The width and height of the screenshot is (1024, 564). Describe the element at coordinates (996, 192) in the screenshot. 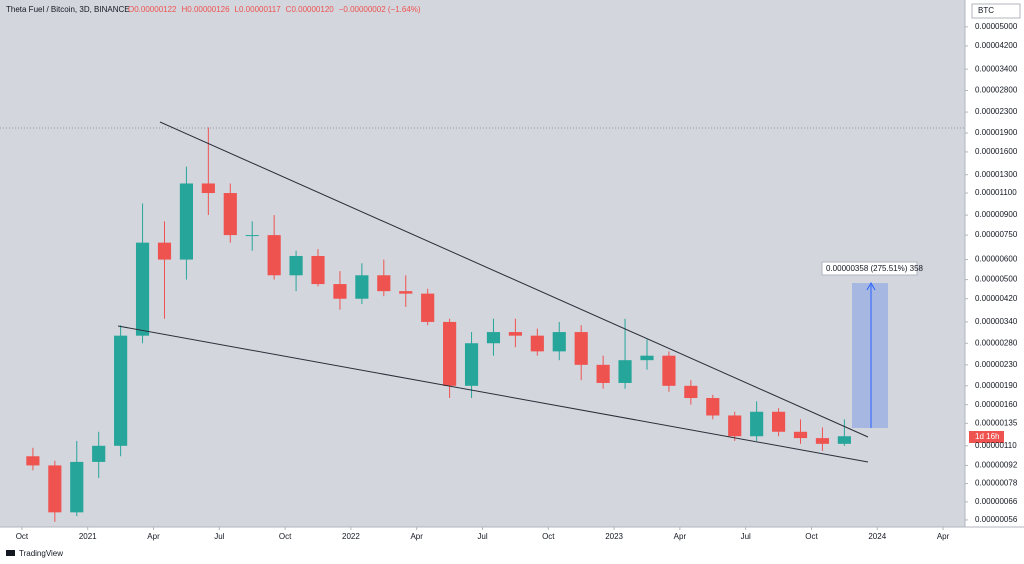

I see `y-tick-label: 0.00001100` at that location.